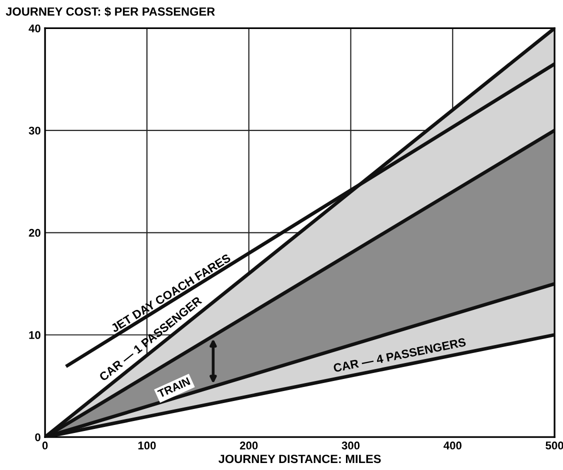  I want to click on x-tick-label: 200, so click(249, 446).